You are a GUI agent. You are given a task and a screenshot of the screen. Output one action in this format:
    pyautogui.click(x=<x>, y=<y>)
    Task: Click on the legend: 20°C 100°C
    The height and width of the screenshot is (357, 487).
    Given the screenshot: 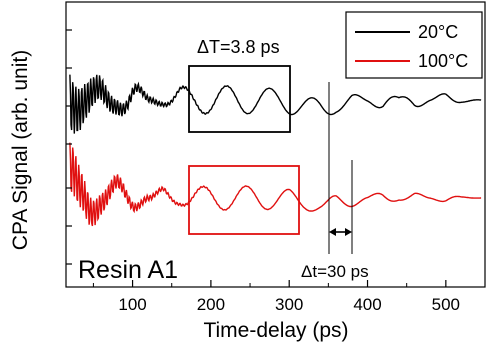 What is the action you would take?
    pyautogui.click(x=414, y=45)
    